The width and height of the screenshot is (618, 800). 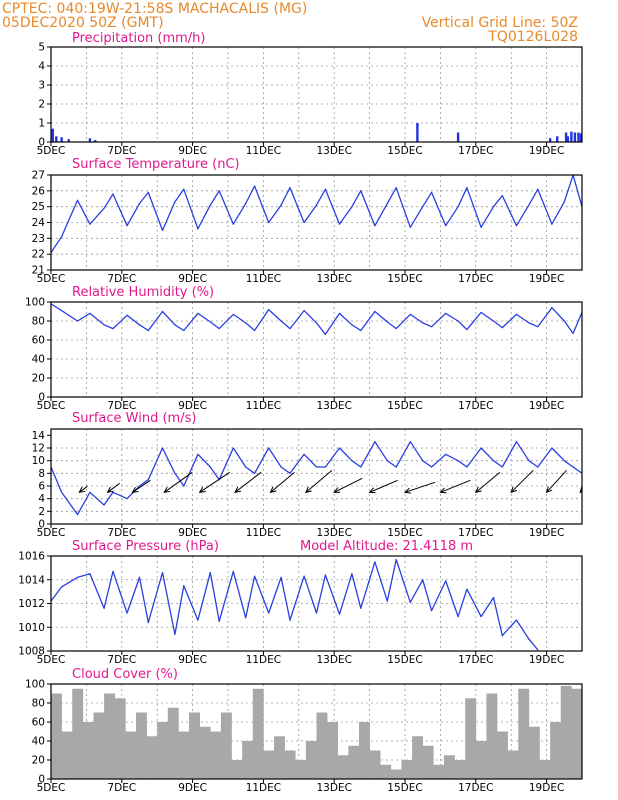 I want to click on rh-ytick-label: 100, so click(x=35, y=303).